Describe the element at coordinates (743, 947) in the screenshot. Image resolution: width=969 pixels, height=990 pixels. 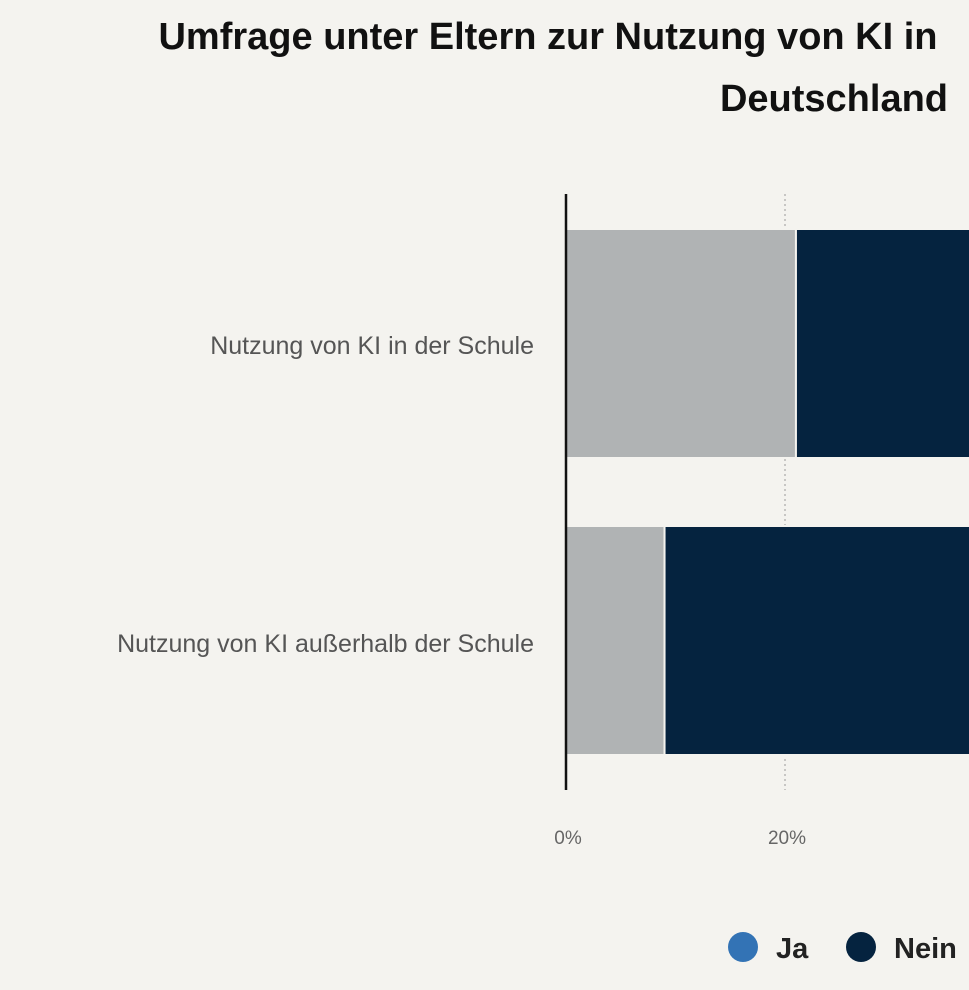
I see `legend-marker-ja` at that location.